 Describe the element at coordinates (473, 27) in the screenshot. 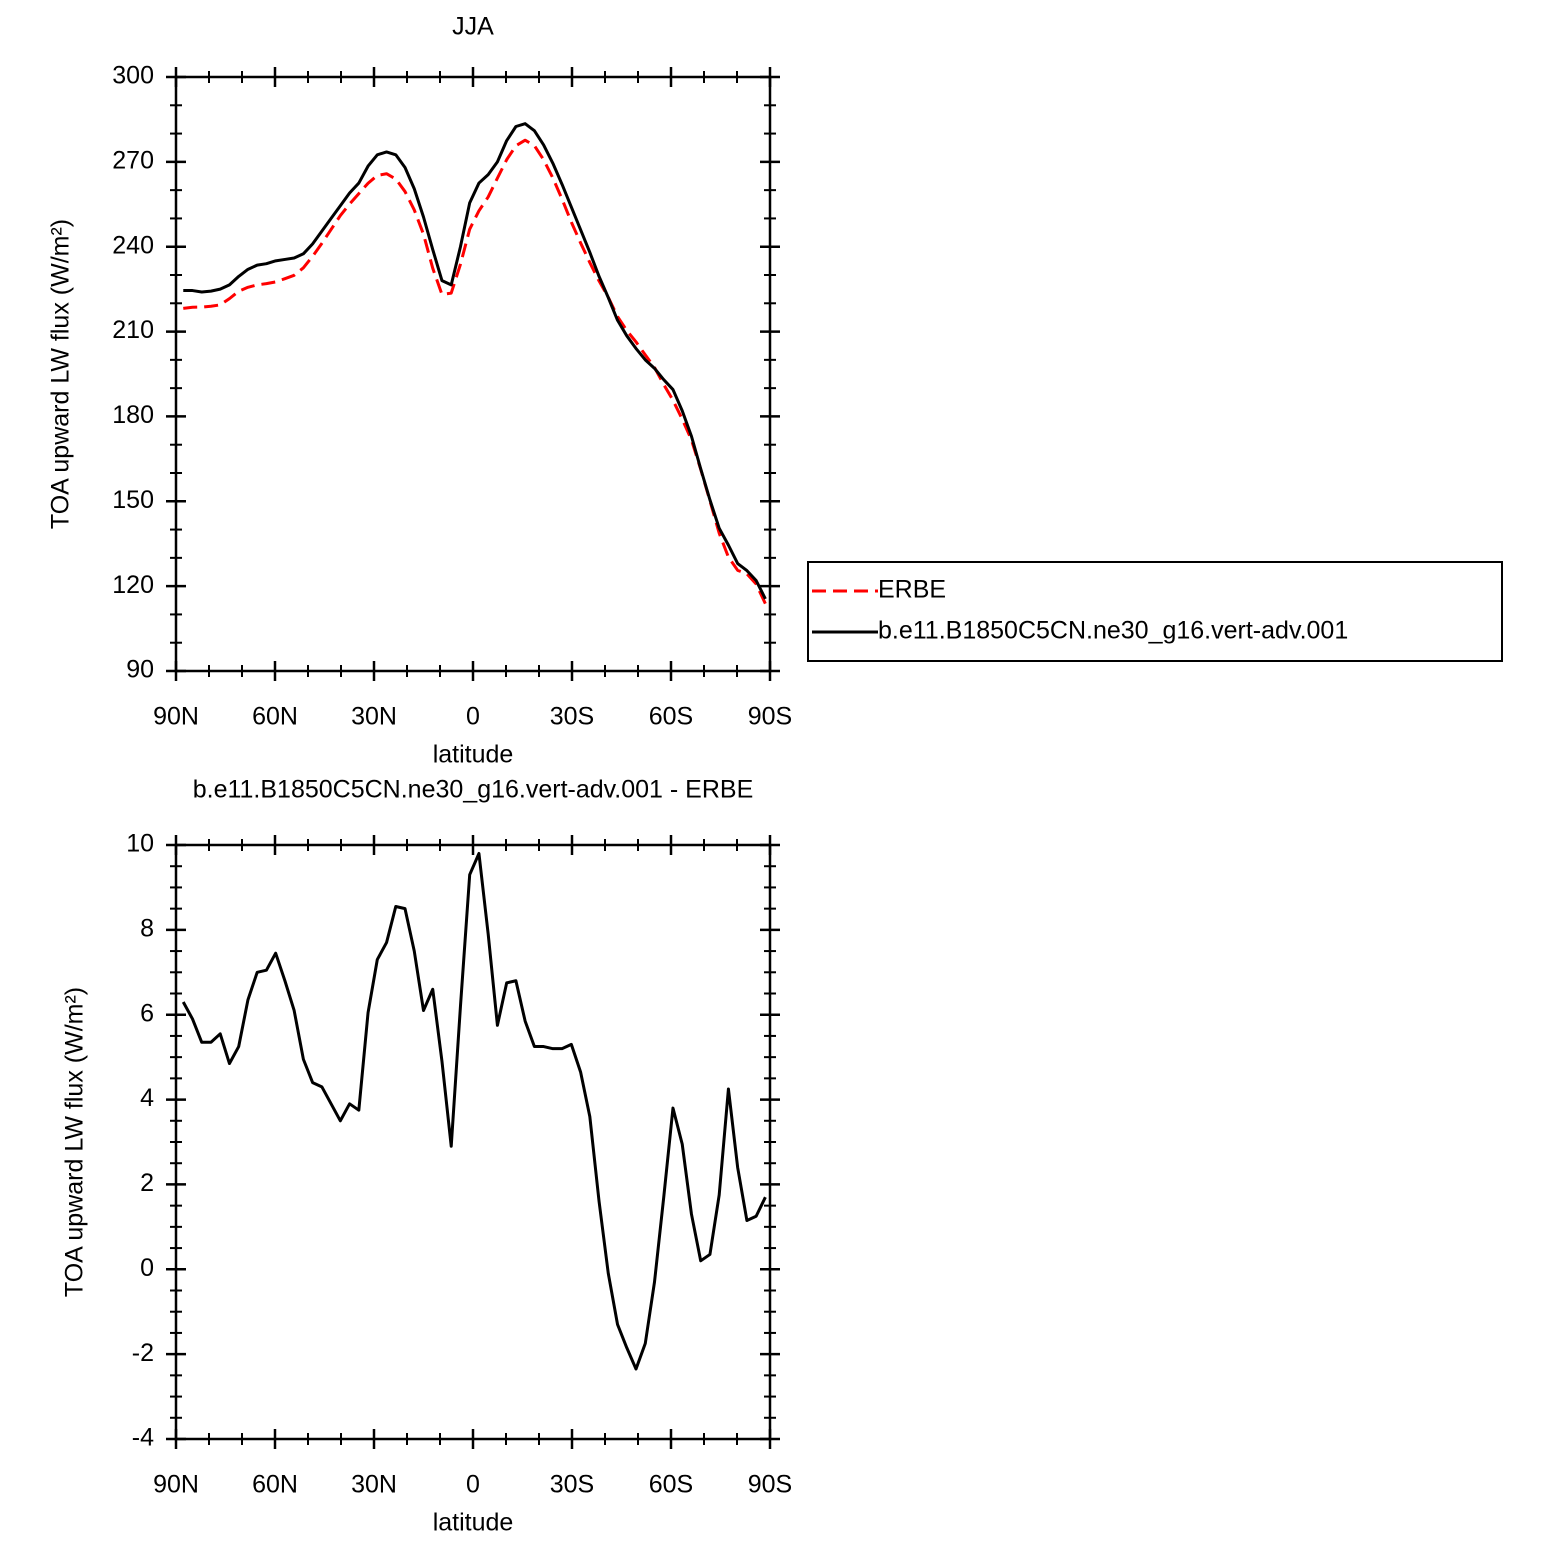

I see `chart-title: JJA` at that location.